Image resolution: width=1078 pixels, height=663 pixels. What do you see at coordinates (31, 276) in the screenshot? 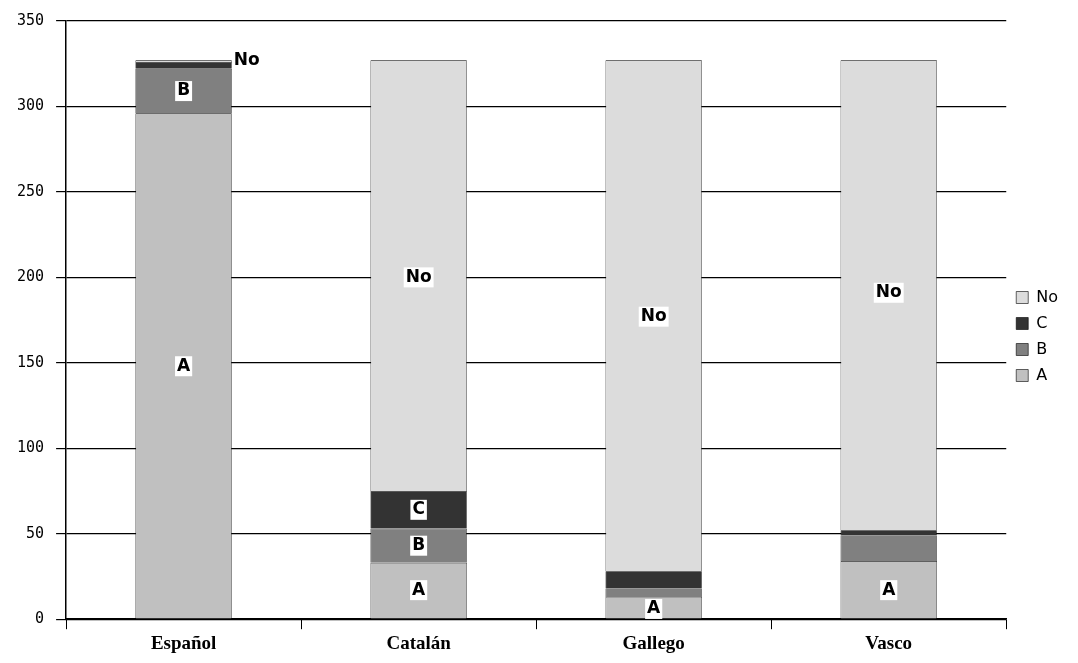
I see `y-tick-label: 200` at bounding box center [31, 276].